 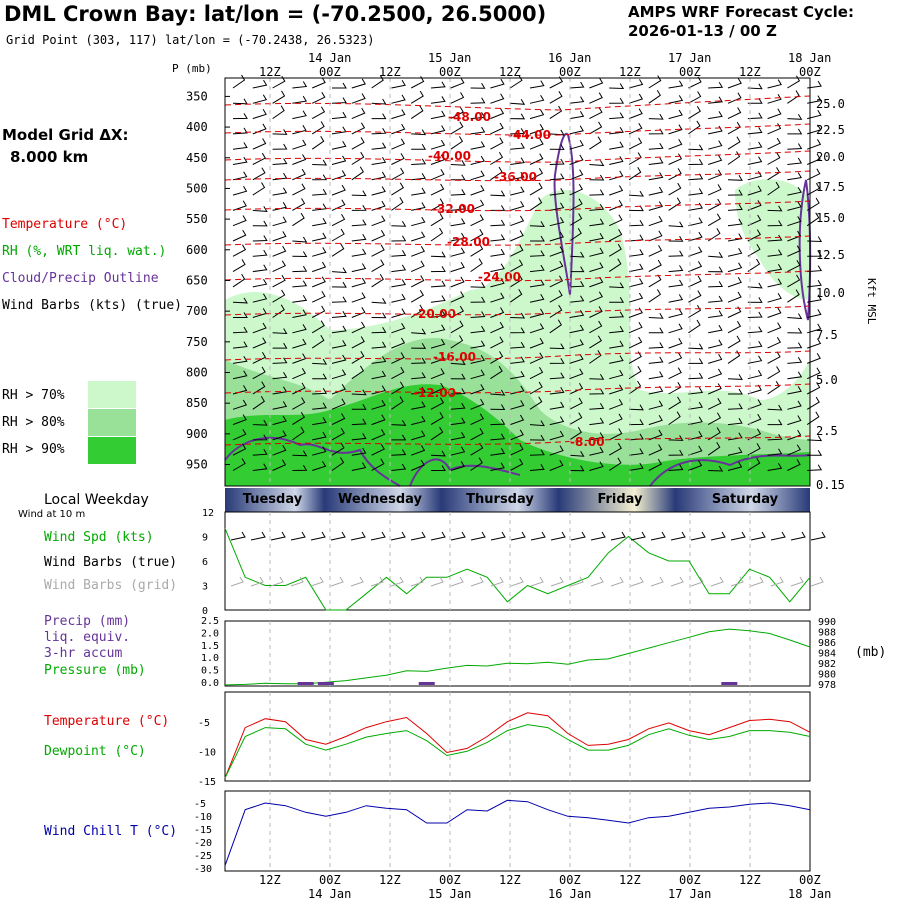 What do you see at coordinates (827, 643) in the screenshot?
I see `pressure-tick-label-right: 986` at bounding box center [827, 643].